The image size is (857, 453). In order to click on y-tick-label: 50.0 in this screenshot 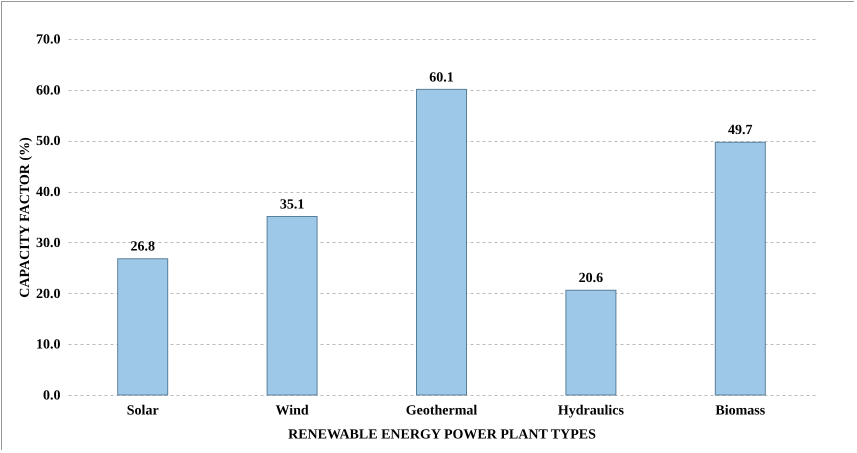, I will do `click(48, 142)`.